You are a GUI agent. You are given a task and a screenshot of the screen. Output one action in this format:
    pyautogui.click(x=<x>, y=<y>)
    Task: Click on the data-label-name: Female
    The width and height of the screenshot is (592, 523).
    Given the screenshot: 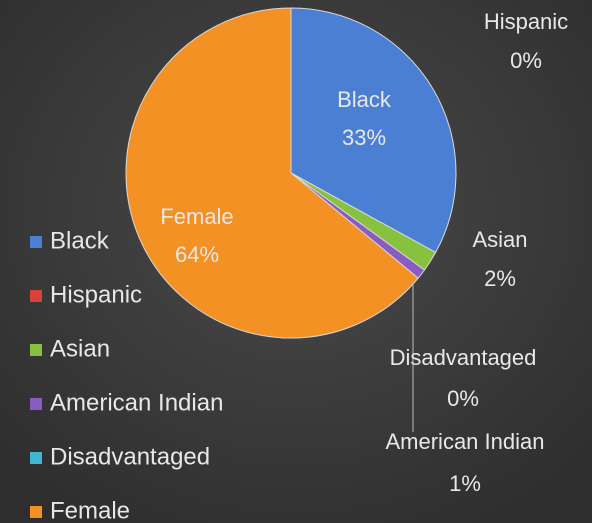 What is the action you would take?
    pyautogui.click(x=196, y=216)
    